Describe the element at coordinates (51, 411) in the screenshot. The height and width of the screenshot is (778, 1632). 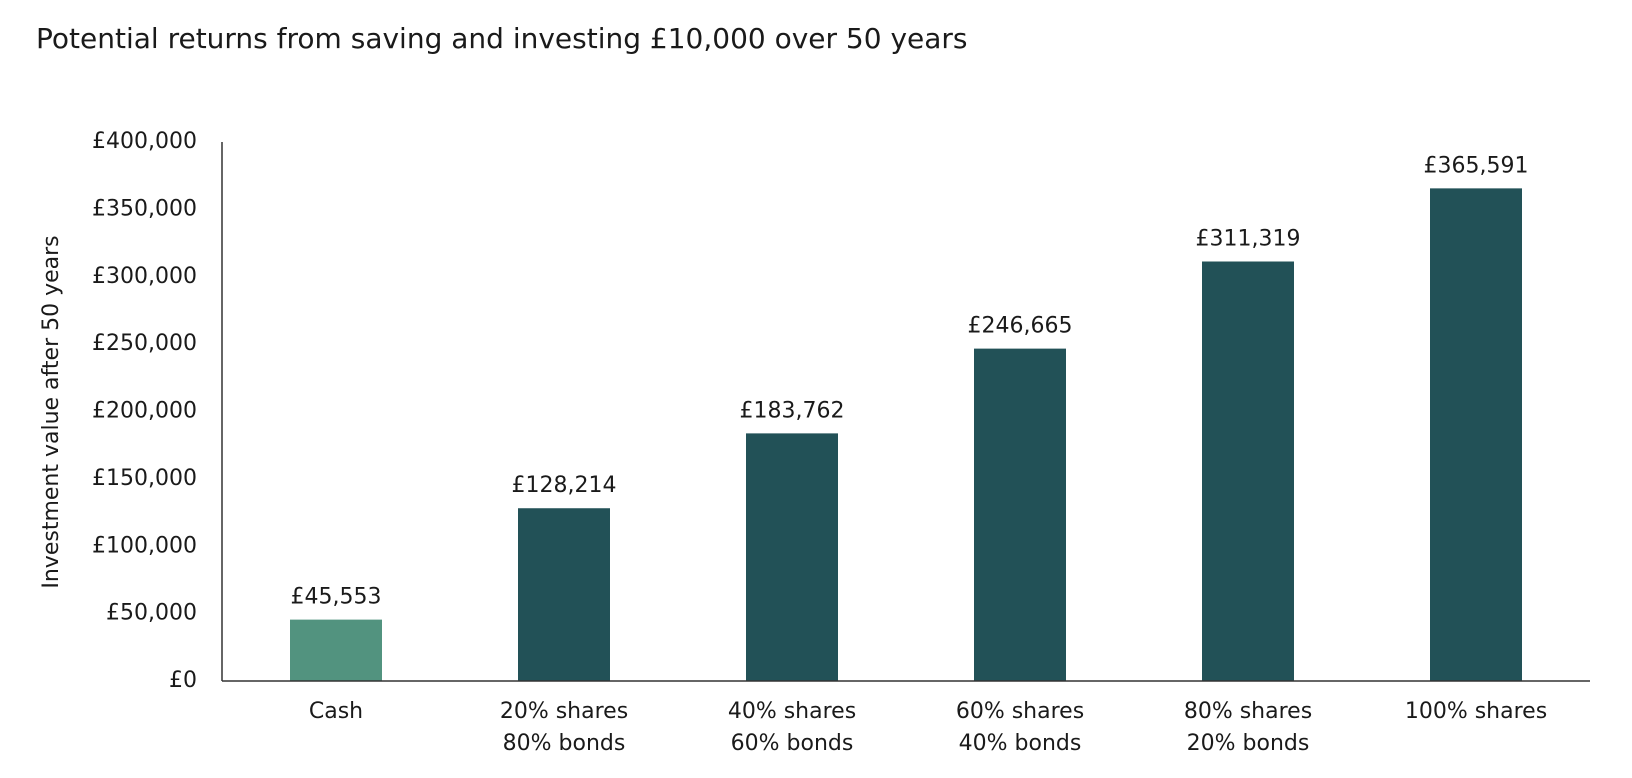
I see `y-axis-label: Investment value after 50 years` at that location.